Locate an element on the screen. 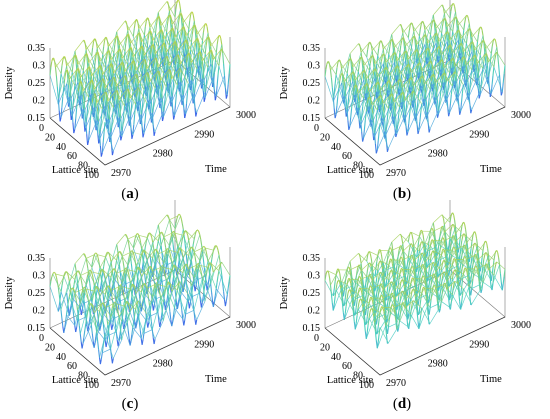 This screenshot has height=419, width=550. y-tick-label: 2990 is located at coordinates (479, 134).